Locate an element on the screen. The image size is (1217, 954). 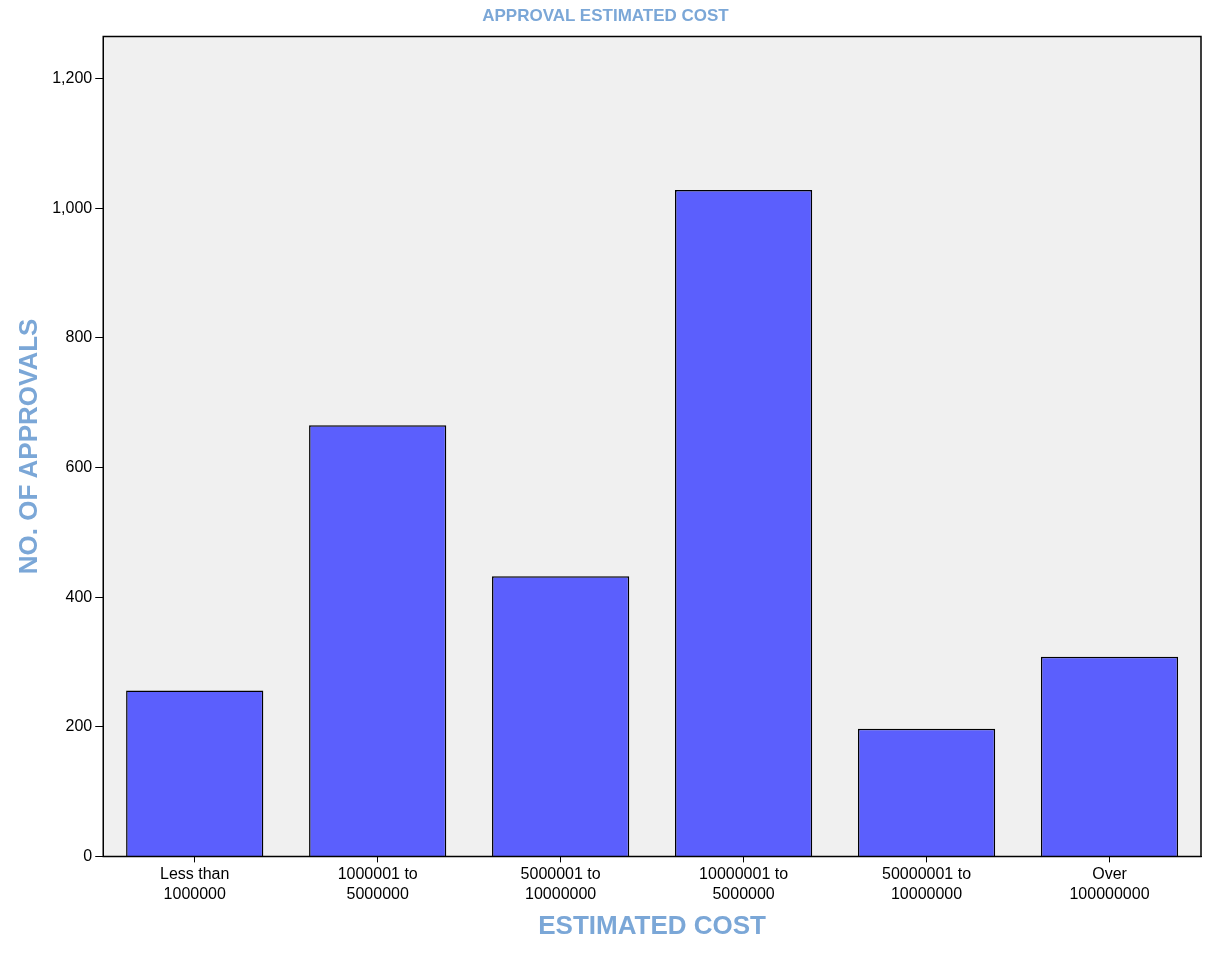
x-tick-label: Over 100000000 is located at coordinates (1109, 883).